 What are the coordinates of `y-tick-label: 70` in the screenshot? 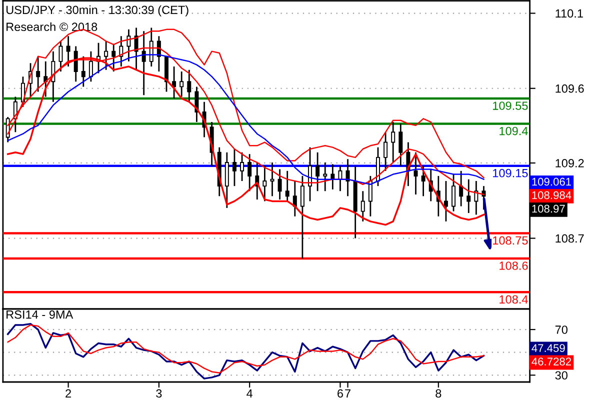 It's located at (561, 330).